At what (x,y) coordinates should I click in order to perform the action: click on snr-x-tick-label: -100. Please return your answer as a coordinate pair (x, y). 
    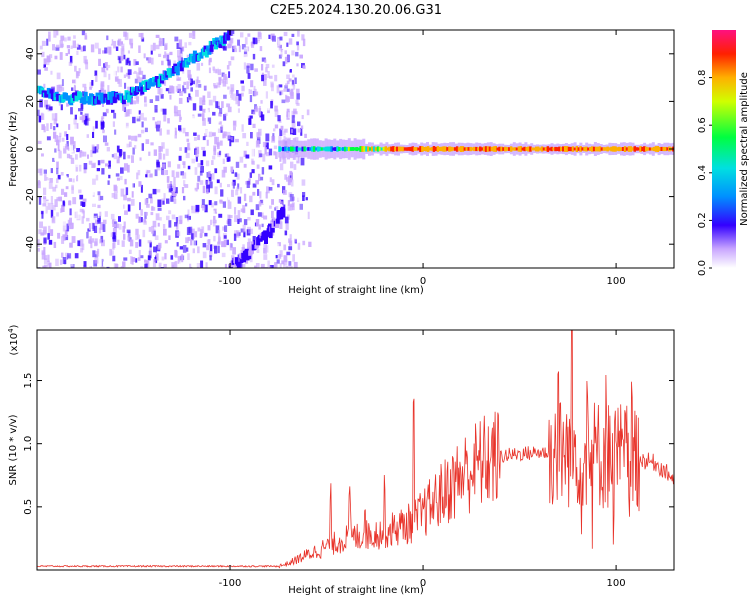
    Looking at the image, I should click on (230, 583).